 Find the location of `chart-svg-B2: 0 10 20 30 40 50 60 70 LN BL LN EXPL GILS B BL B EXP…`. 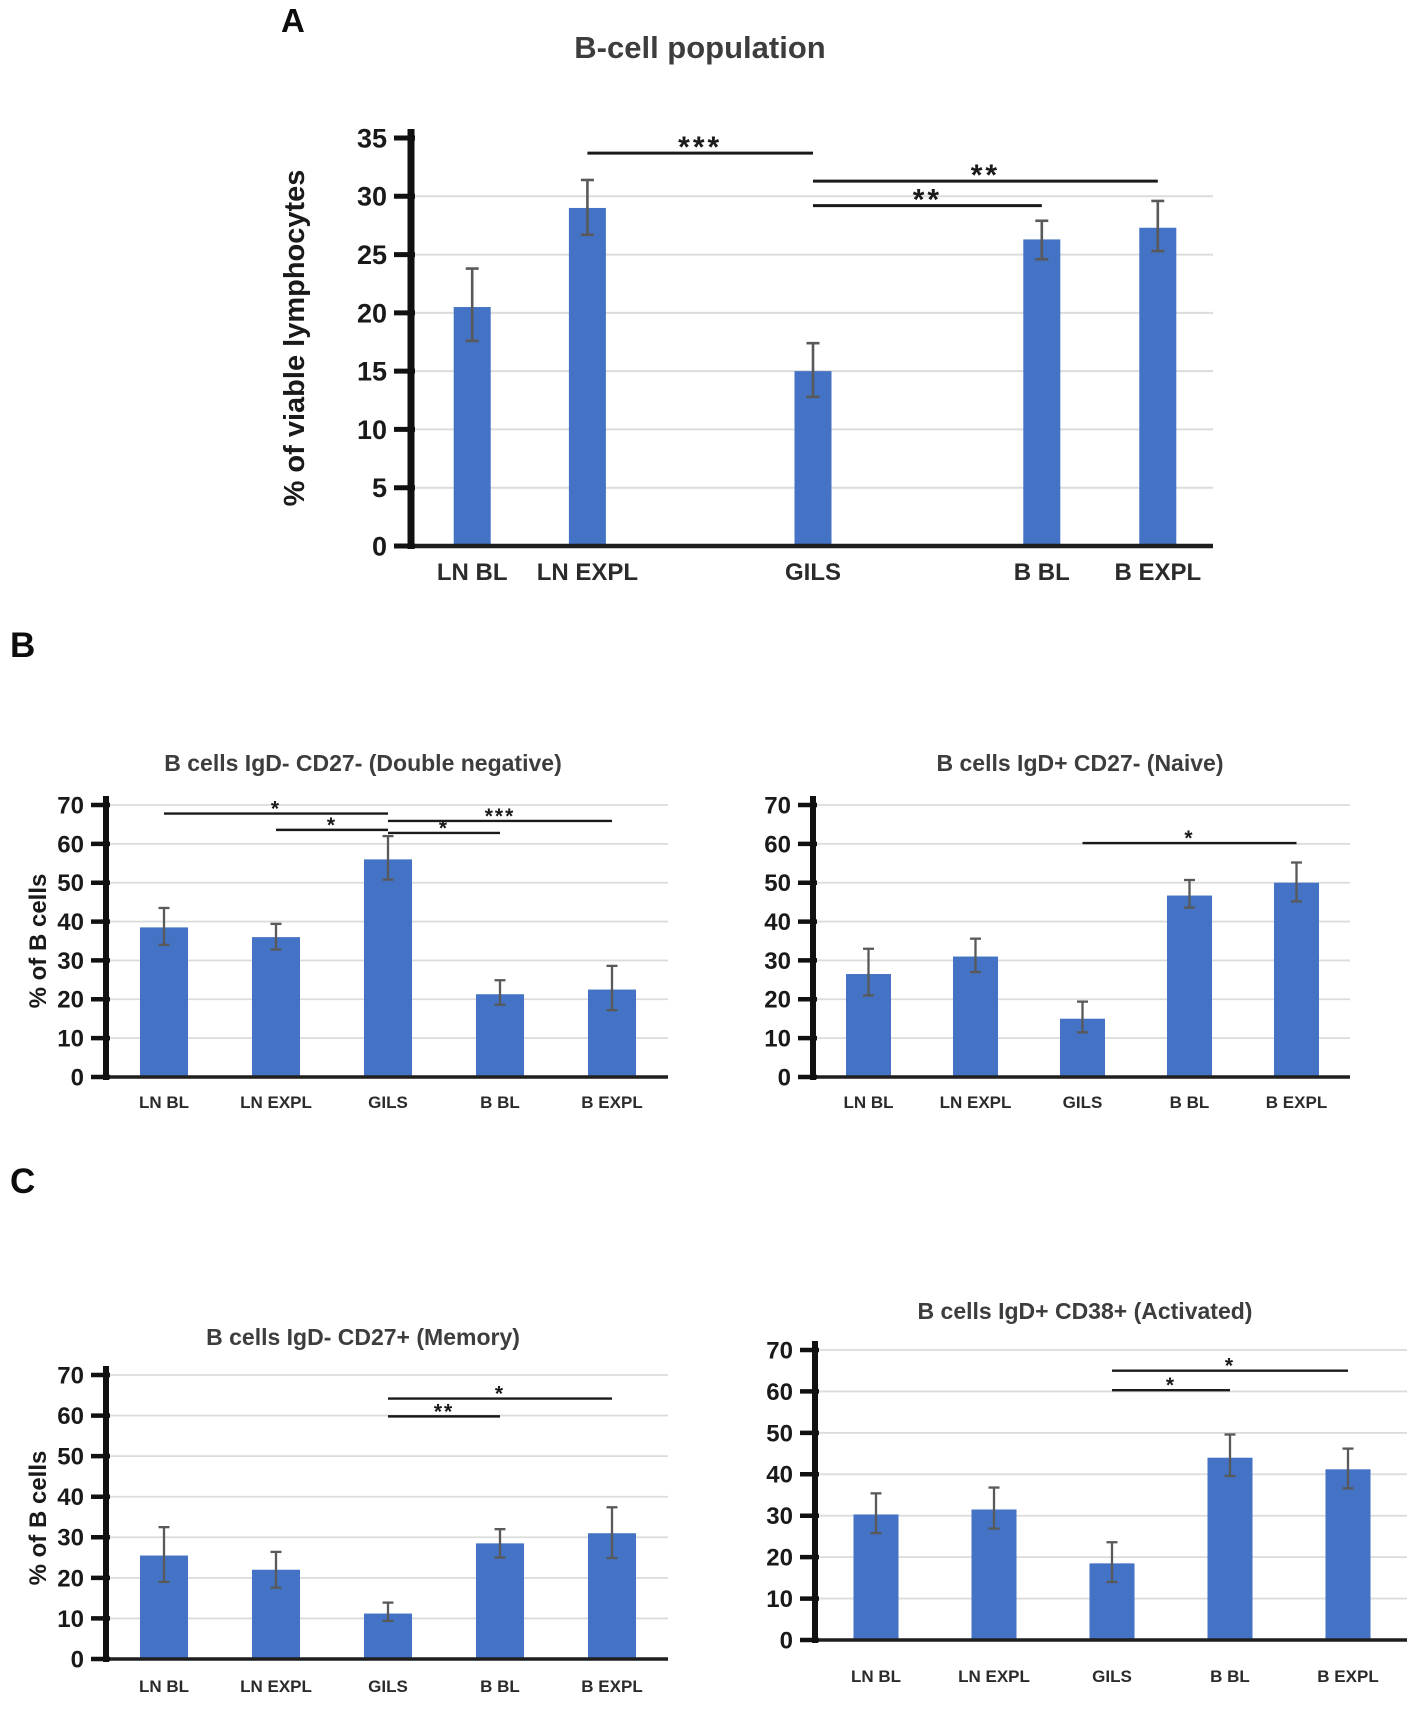

chart-svg-B2: 0 10 20 30 40 50 60 70 LN BL LN EXPL GILS B BL B EXP… is located at coordinates (1057, 931).